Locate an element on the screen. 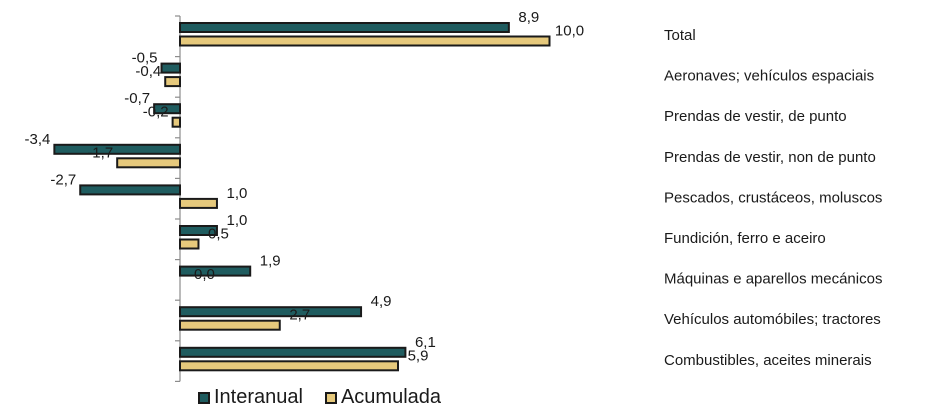 Image resolution: width=931 pixels, height=409 pixels. category-label: Máquinas e aparellos mecánicos is located at coordinates (773, 279).